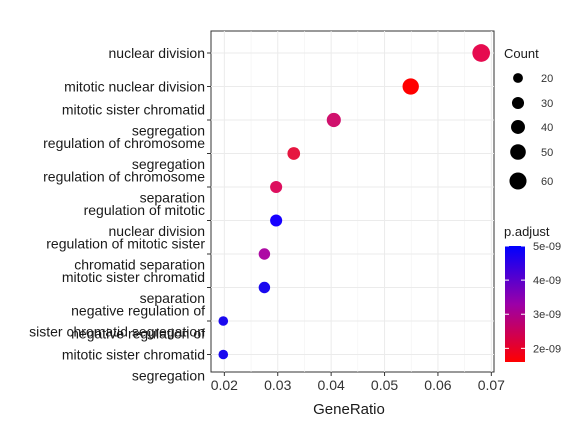  What do you see at coordinates (139, 265) in the screenshot?
I see `category-label-line: chromatid separation` at bounding box center [139, 265].